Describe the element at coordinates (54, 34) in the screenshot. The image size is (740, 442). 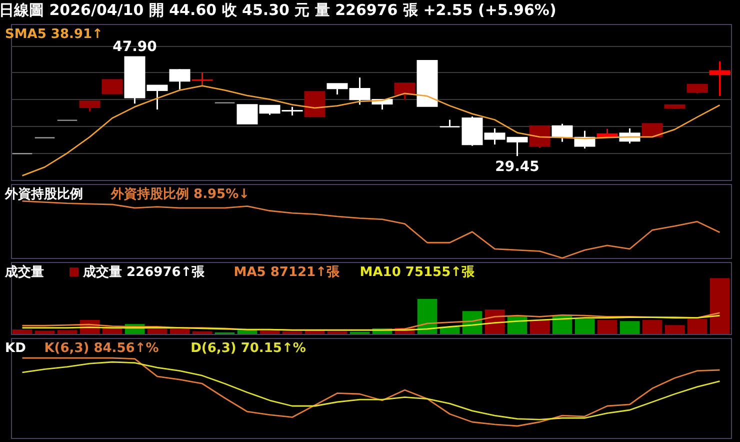
I see `text: SMA5 38.91↑` at that location.